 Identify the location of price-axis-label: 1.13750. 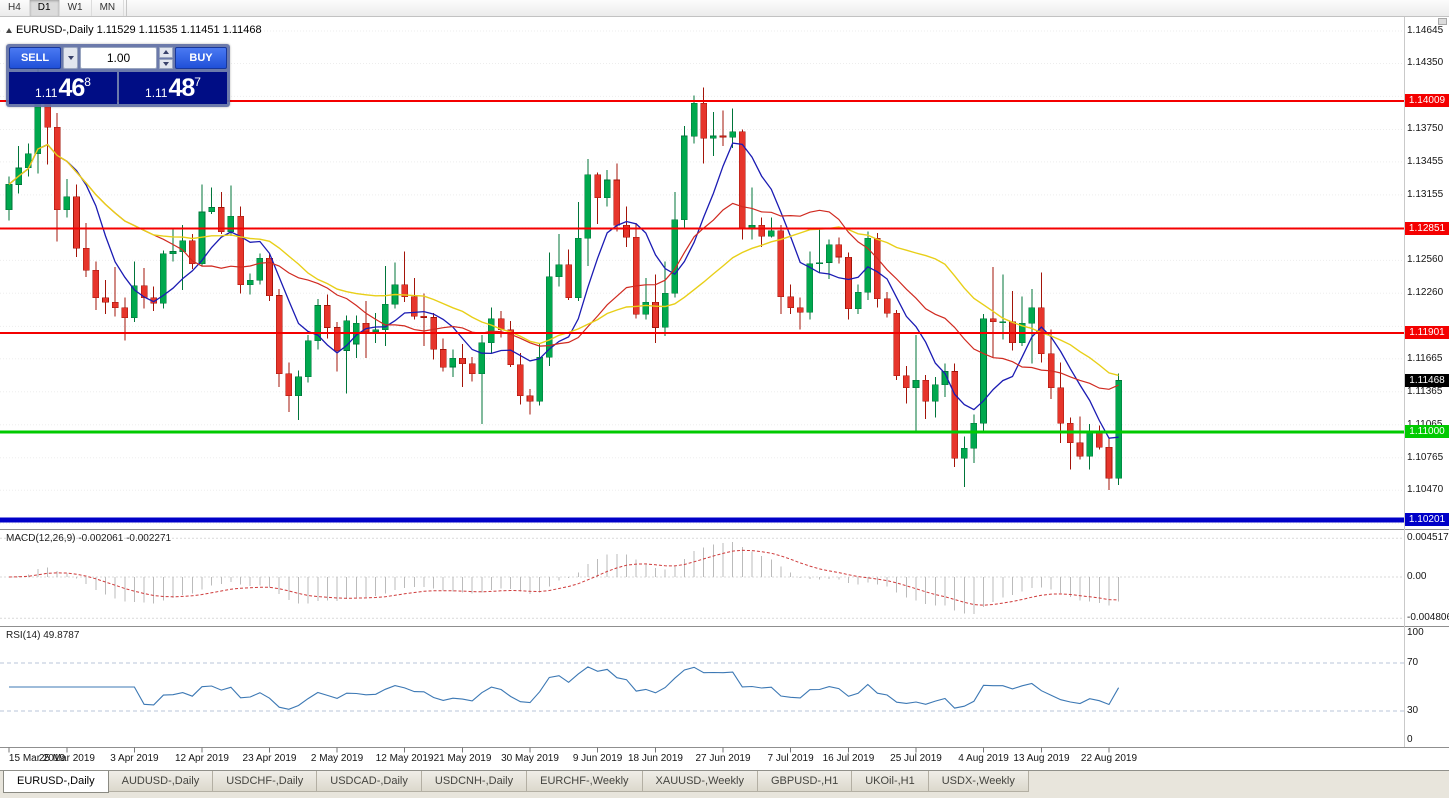
(1425, 129).